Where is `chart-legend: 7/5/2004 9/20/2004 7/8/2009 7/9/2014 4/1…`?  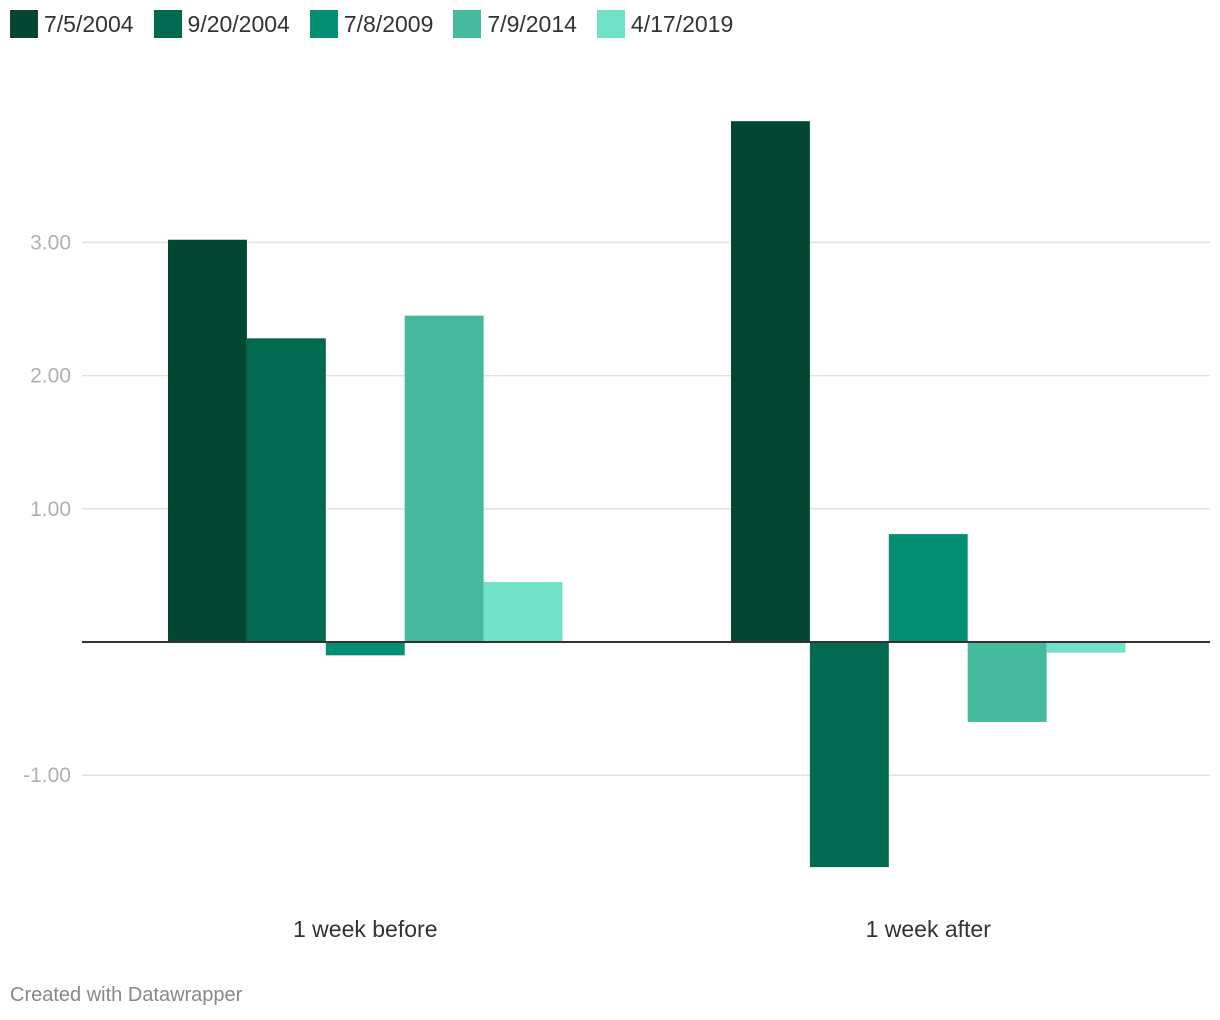 chart-legend: 7/5/2004 9/20/2004 7/8/2009 7/9/2014 4/1… is located at coordinates (381, 24).